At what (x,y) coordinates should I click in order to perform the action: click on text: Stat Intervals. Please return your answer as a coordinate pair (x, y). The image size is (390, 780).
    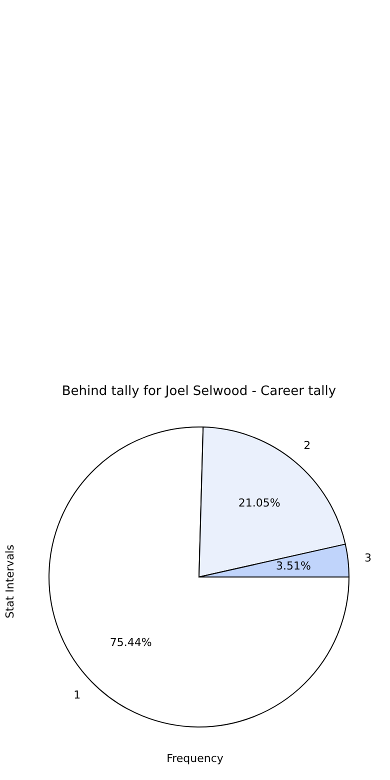
    Looking at the image, I should click on (10, 582).